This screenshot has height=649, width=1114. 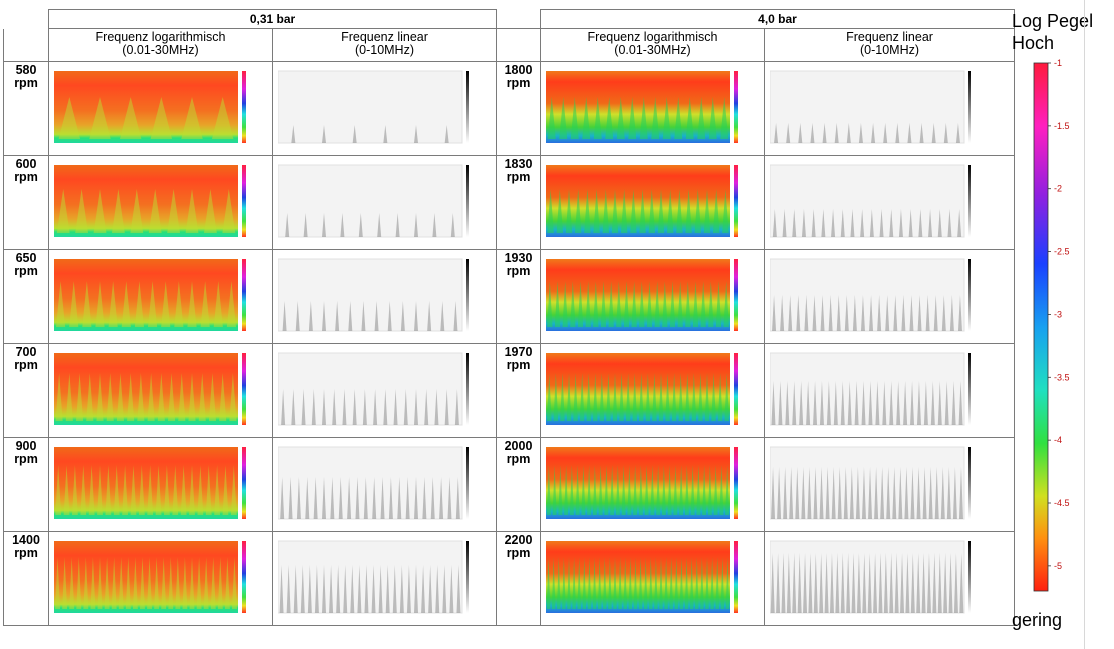 I want to click on colorbar: -1 -1.5 -2 -2.5 -3 -3.5 -4 -4.5 -5, so click(x=1051, y=325).